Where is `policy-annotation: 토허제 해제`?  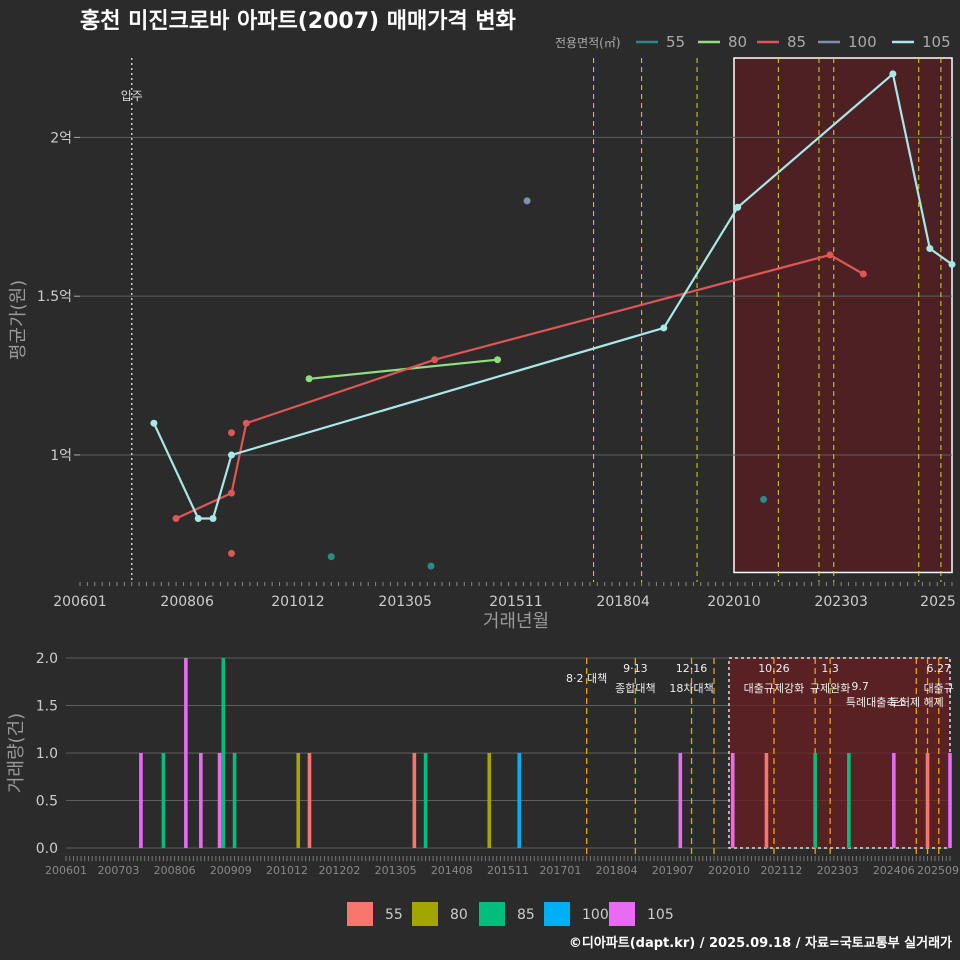 policy-annotation: 토허제 해제 is located at coordinates (917, 702).